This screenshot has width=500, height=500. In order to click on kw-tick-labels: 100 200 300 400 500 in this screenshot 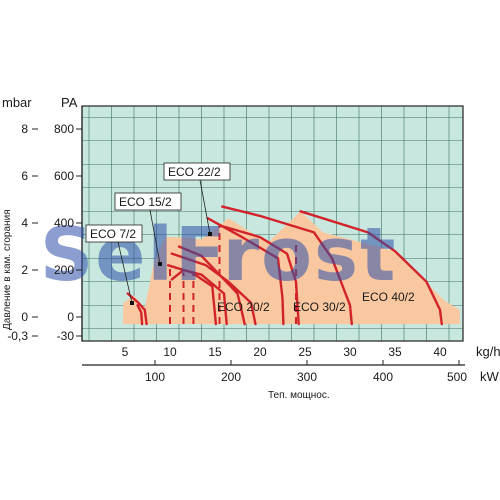, I will do `click(306, 377)`.